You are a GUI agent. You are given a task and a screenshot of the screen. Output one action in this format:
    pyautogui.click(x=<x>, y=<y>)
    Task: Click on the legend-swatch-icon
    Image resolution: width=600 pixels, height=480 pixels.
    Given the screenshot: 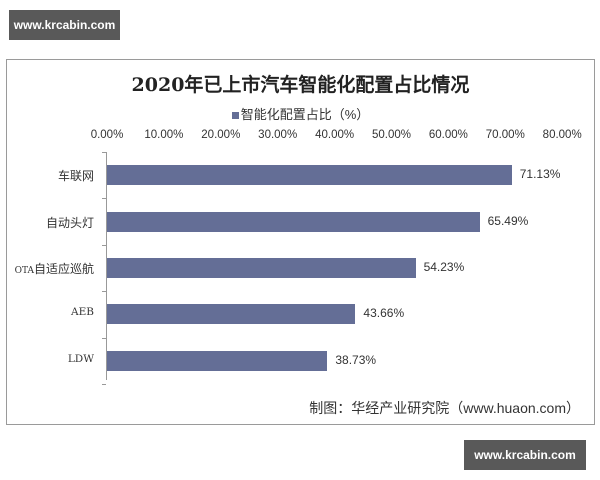 What is the action you would take?
    pyautogui.click(x=235, y=116)
    